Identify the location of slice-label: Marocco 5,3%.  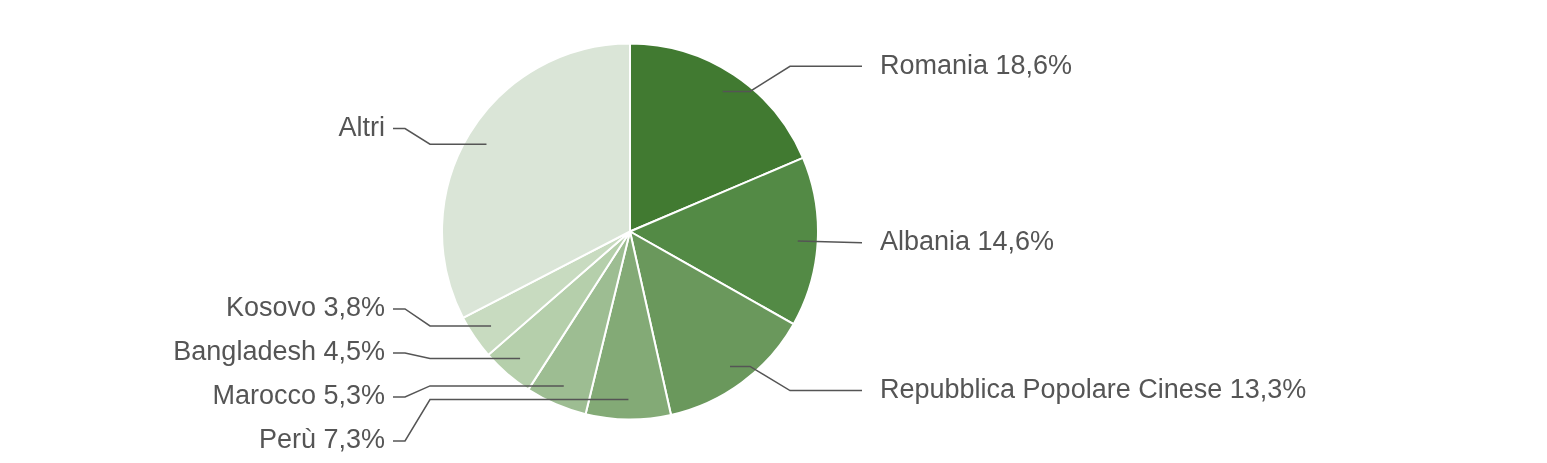
(298, 395).